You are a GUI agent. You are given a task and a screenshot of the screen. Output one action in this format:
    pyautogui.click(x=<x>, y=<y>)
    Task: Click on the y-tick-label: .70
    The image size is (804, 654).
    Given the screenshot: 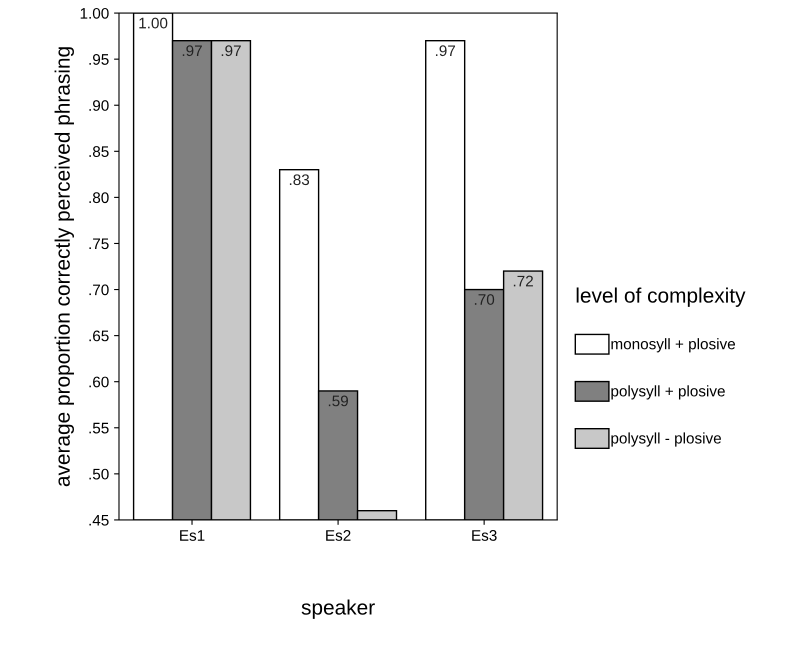 What is the action you would take?
    pyautogui.click(x=99, y=290)
    